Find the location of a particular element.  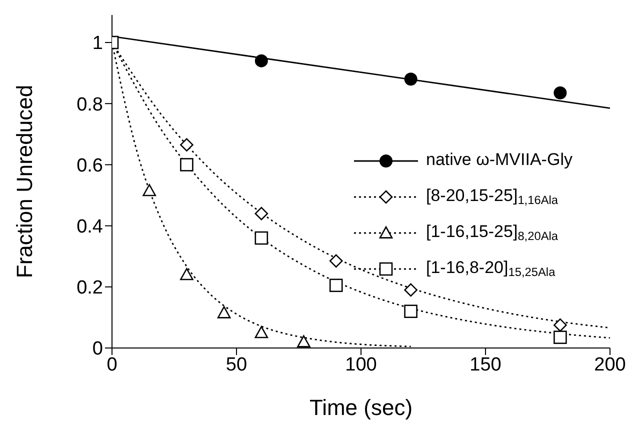

y-tick-label: 0 is located at coordinates (97, 349).